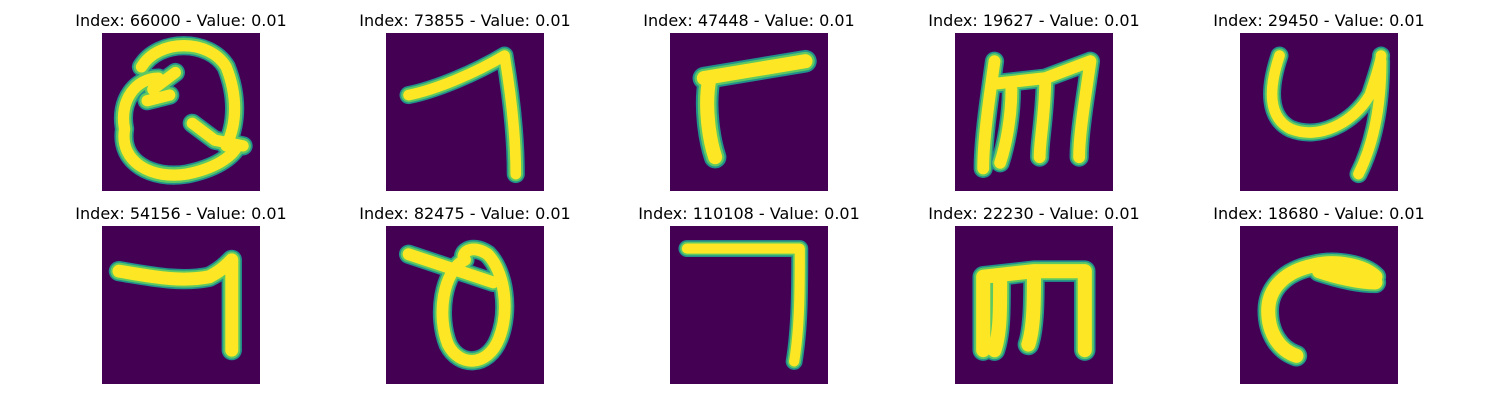 The width and height of the screenshot is (1500, 400). I want to click on panel-110108: Index: 110108 - Value: 0.01, so click(749, 299).